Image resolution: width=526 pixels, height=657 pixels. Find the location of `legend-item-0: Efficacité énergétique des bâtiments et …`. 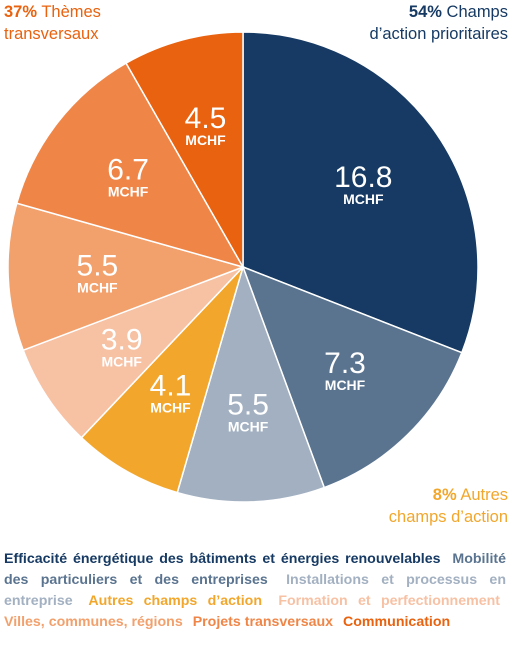

legend-item-0: Efficacité énergétique des bâtiments et … is located at coordinates (222, 559).